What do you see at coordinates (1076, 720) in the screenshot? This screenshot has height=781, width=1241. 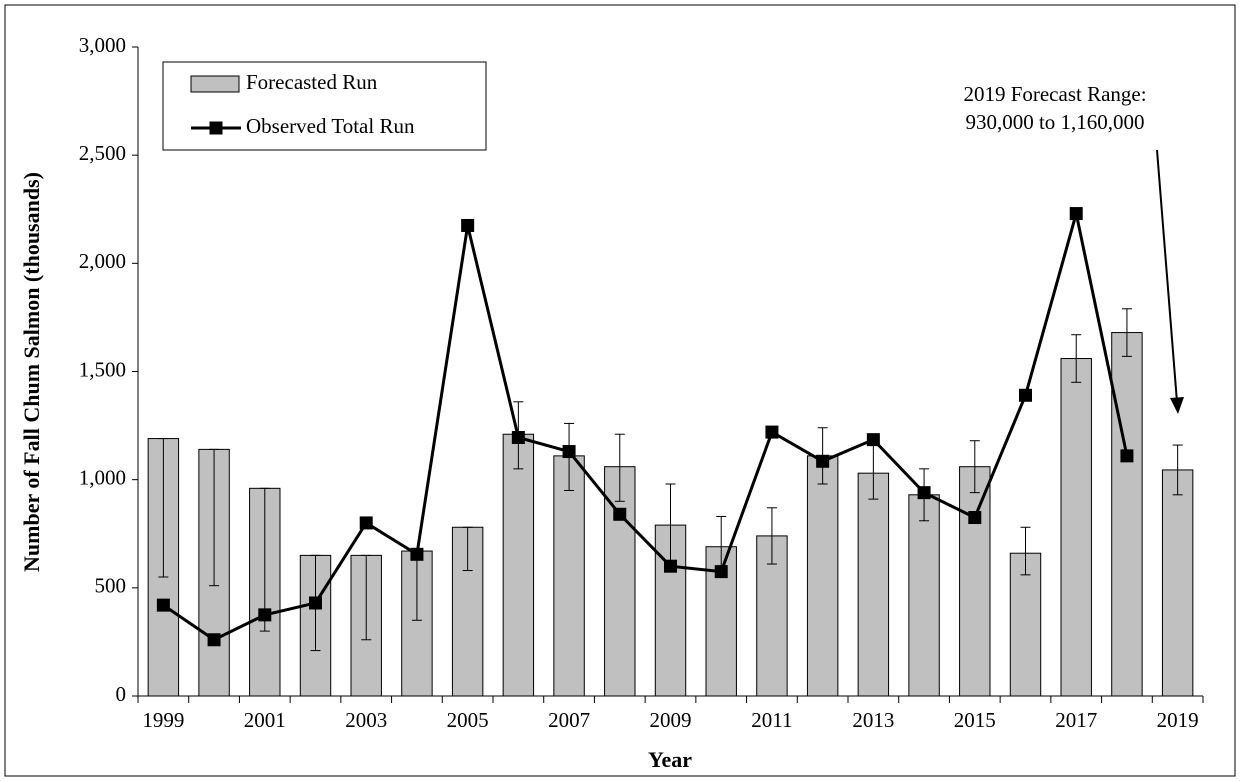 I see `x-tick-label: 2017` at bounding box center [1076, 720].